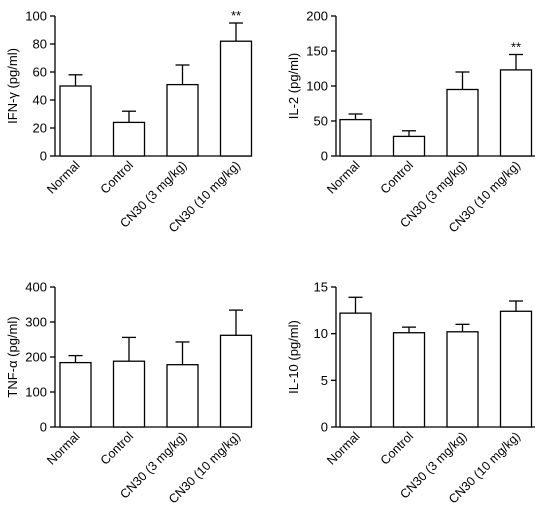 The width and height of the screenshot is (550, 521). I want to click on y-tick-label: 80, so click(40, 44).